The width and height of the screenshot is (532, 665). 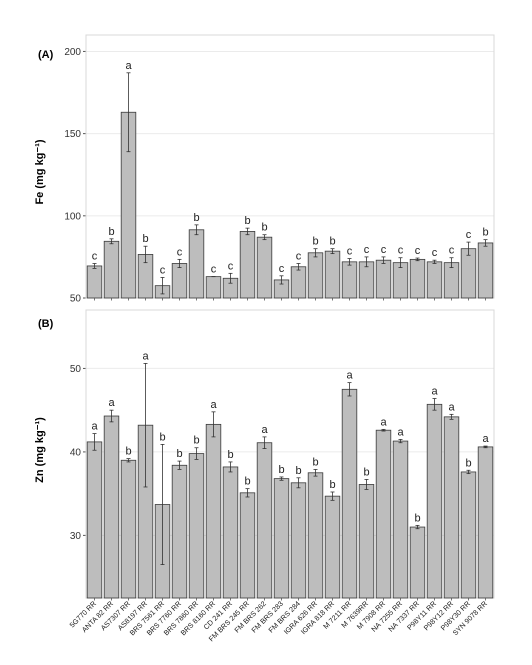 I want to click on sig-letter-zn-21: a, so click(x=451, y=407).